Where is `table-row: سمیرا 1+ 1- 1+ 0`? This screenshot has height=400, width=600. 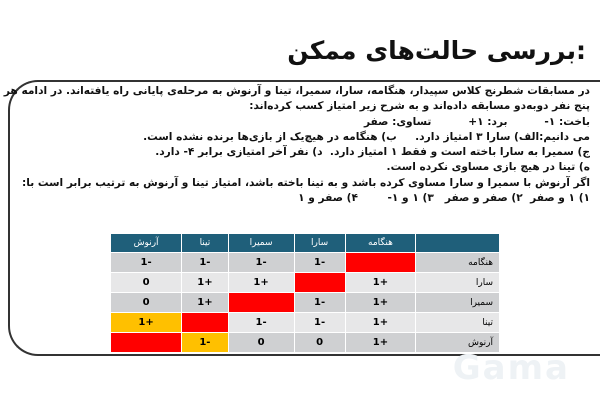 table-row: سمیرا 1+ 1- 1+ 0 is located at coordinates (304, 302).